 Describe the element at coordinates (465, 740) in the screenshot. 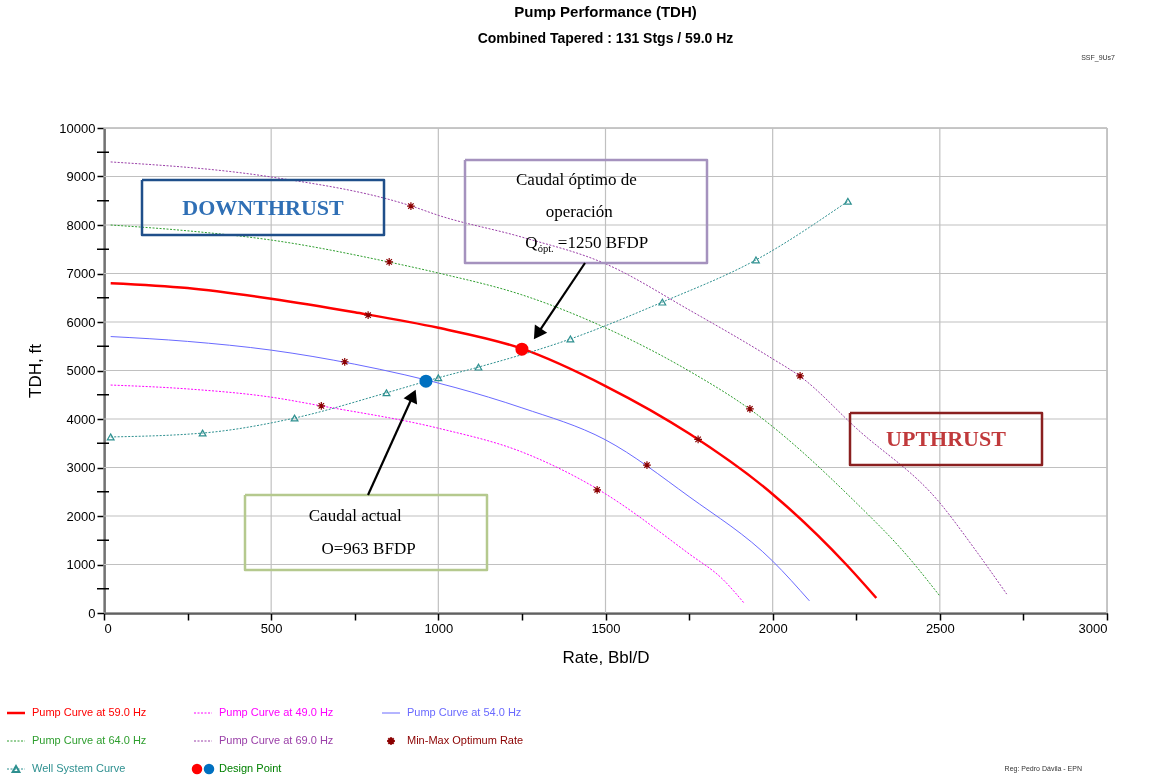

I see `legend-label: Min-Max Optimum Rate` at that location.